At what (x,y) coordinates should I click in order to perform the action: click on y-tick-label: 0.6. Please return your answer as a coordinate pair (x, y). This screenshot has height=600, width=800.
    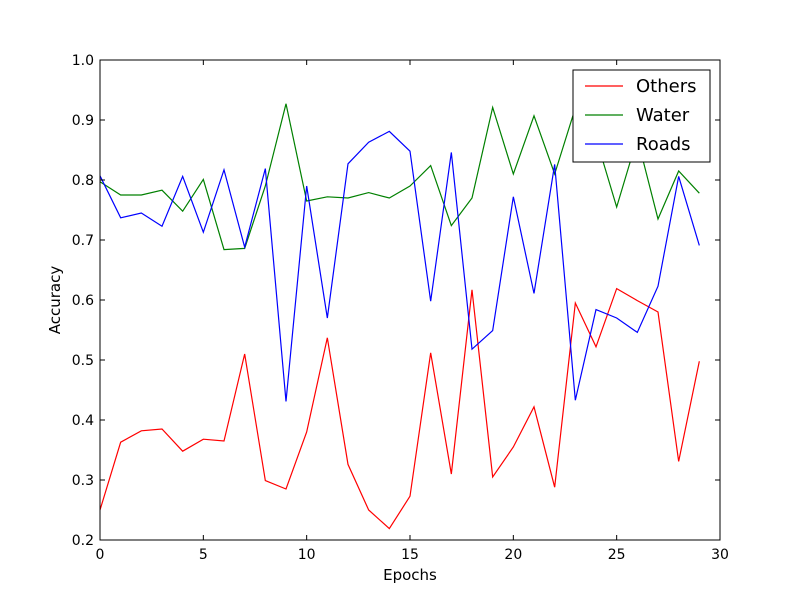
    Looking at the image, I should click on (83, 301).